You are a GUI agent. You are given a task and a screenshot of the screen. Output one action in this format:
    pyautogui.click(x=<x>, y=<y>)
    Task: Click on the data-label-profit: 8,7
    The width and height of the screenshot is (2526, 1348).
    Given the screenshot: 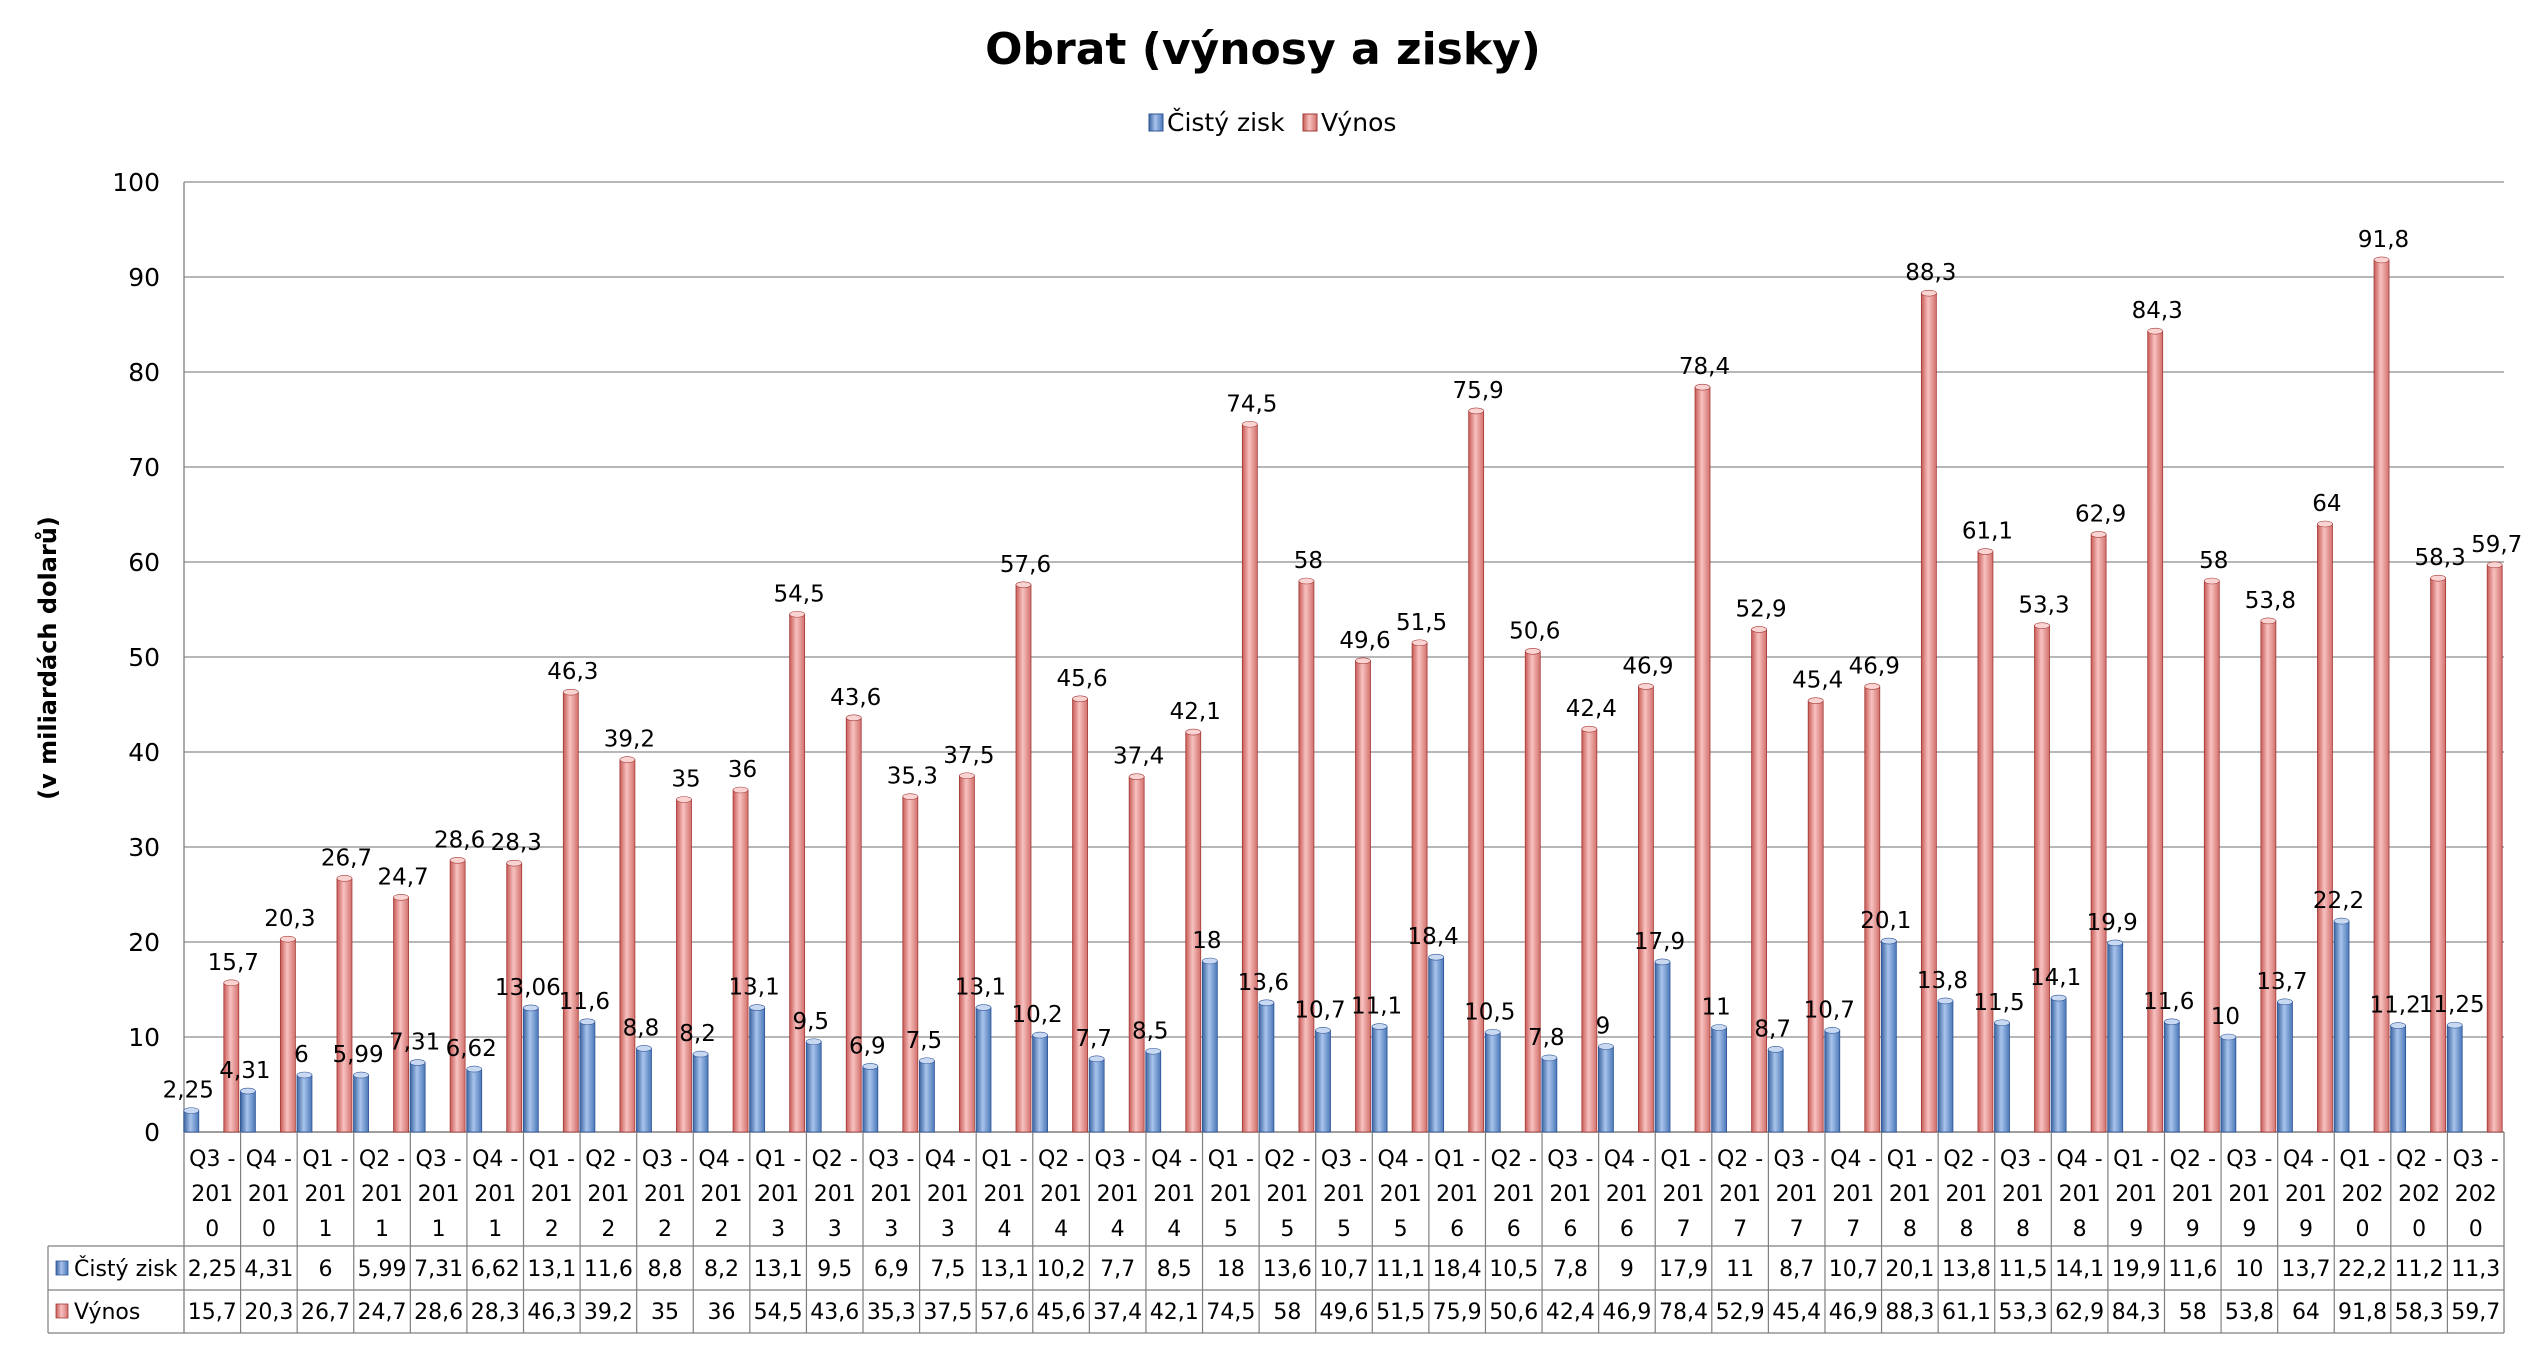 What is the action you would take?
    pyautogui.click(x=1772, y=1029)
    